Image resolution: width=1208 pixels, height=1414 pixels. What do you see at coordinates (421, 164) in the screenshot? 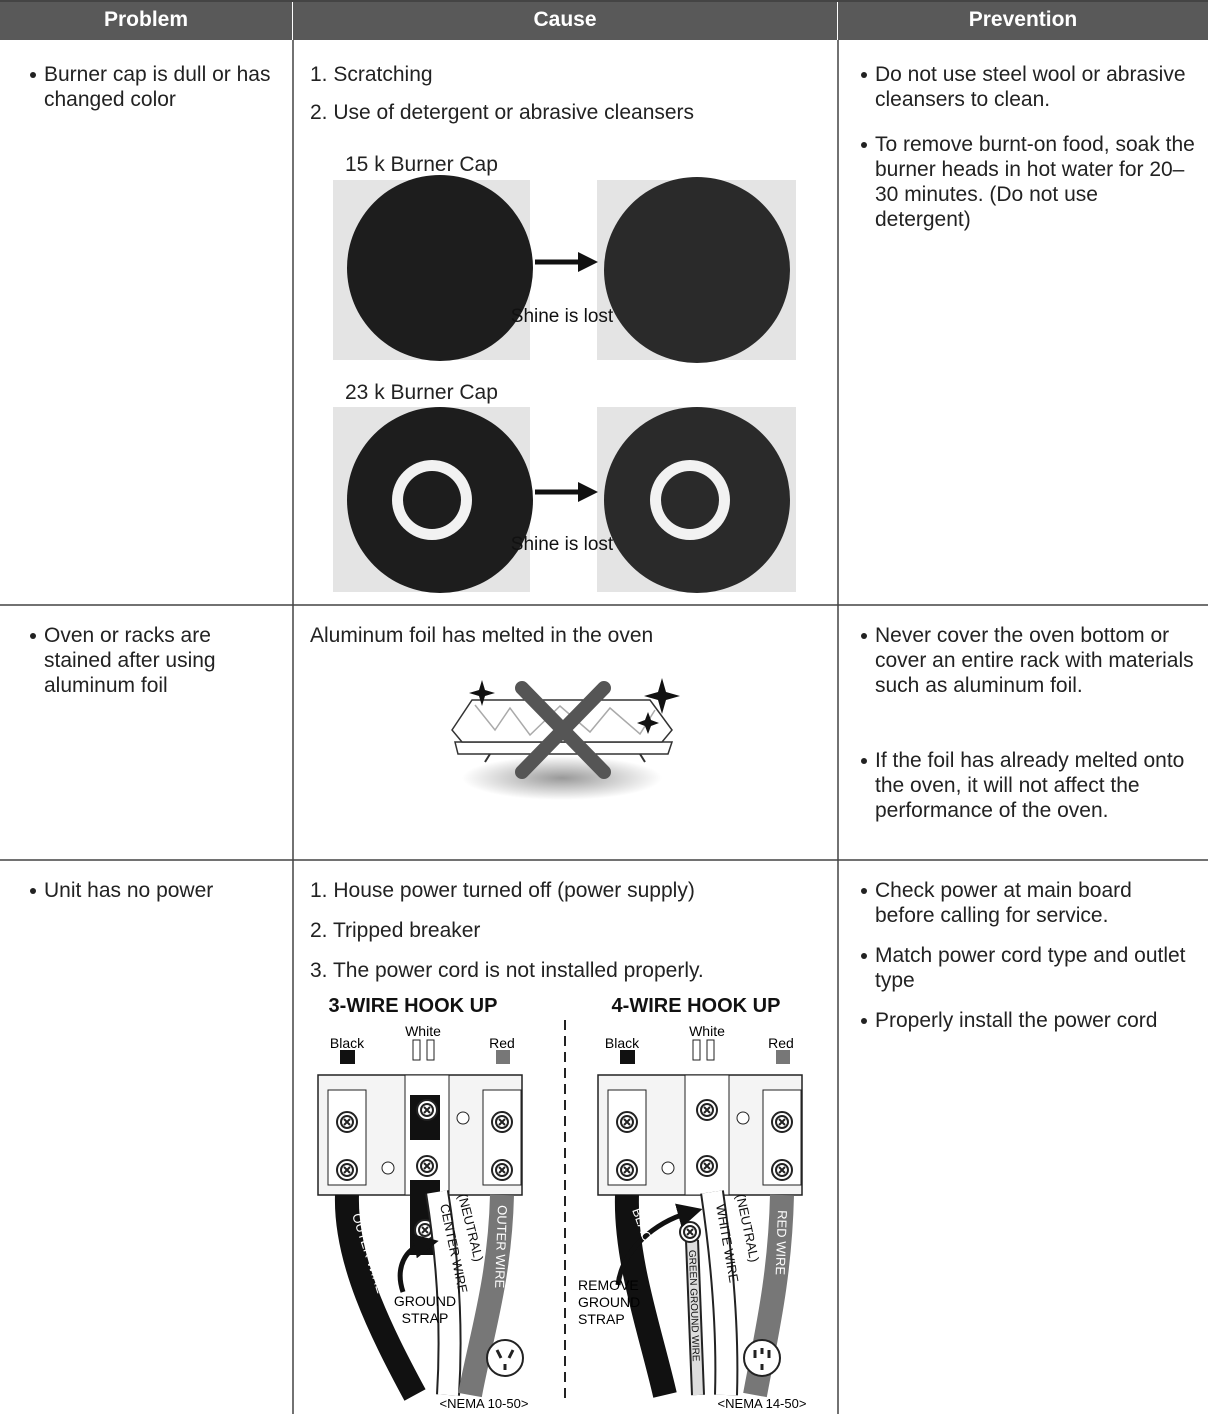
I see `caption: 15 k Burner Cap` at bounding box center [421, 164].